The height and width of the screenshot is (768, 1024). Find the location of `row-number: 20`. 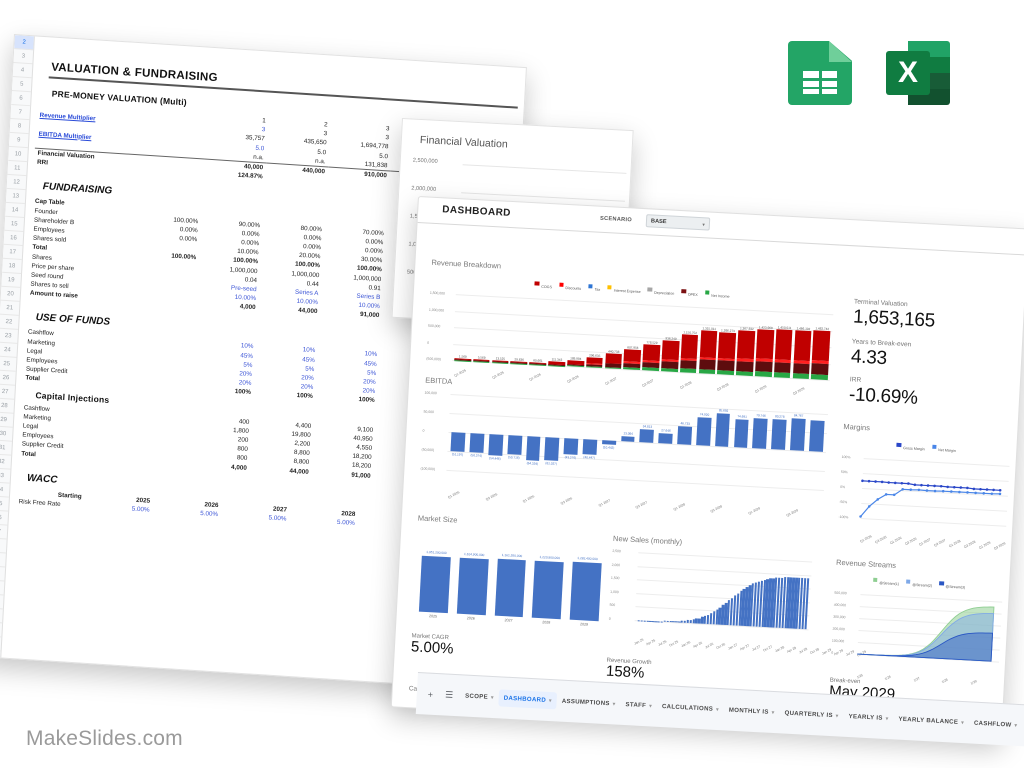

row-number: 20 is located at coordinates (10, 294).